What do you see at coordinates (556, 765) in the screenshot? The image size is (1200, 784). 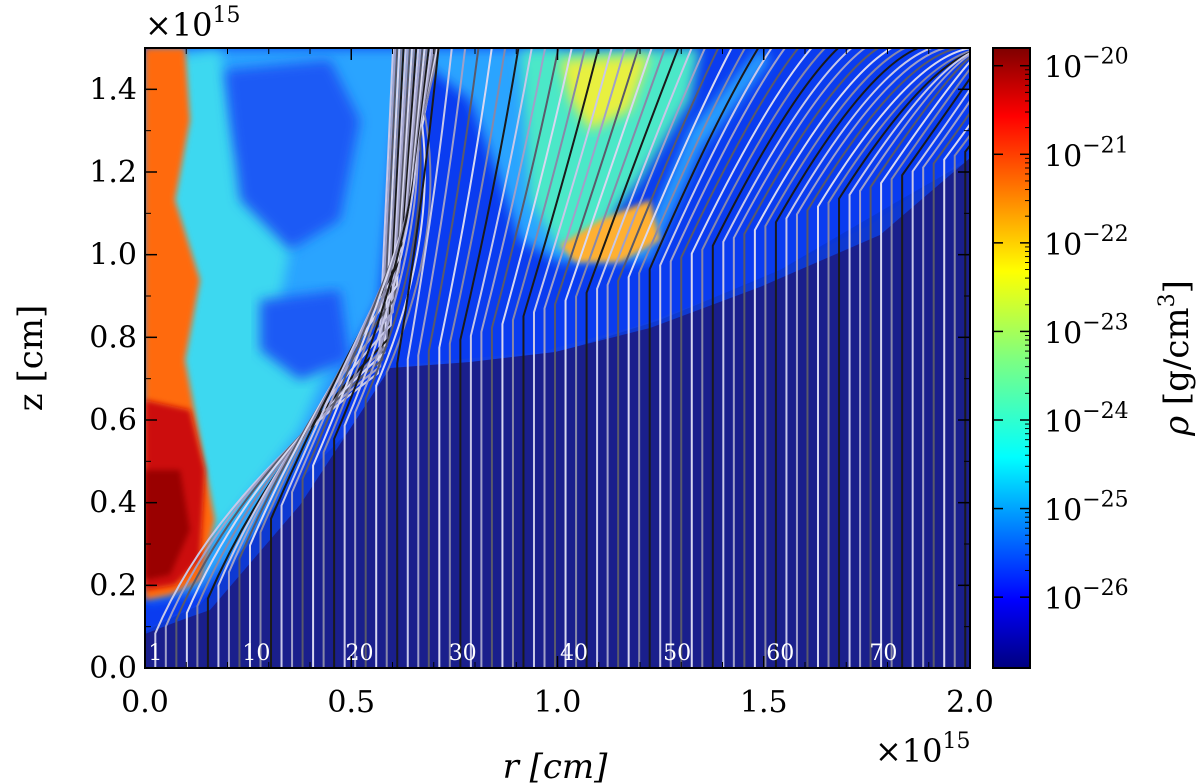 I see `x-axis-label: r [cm]` at bounding box center [556, 765].